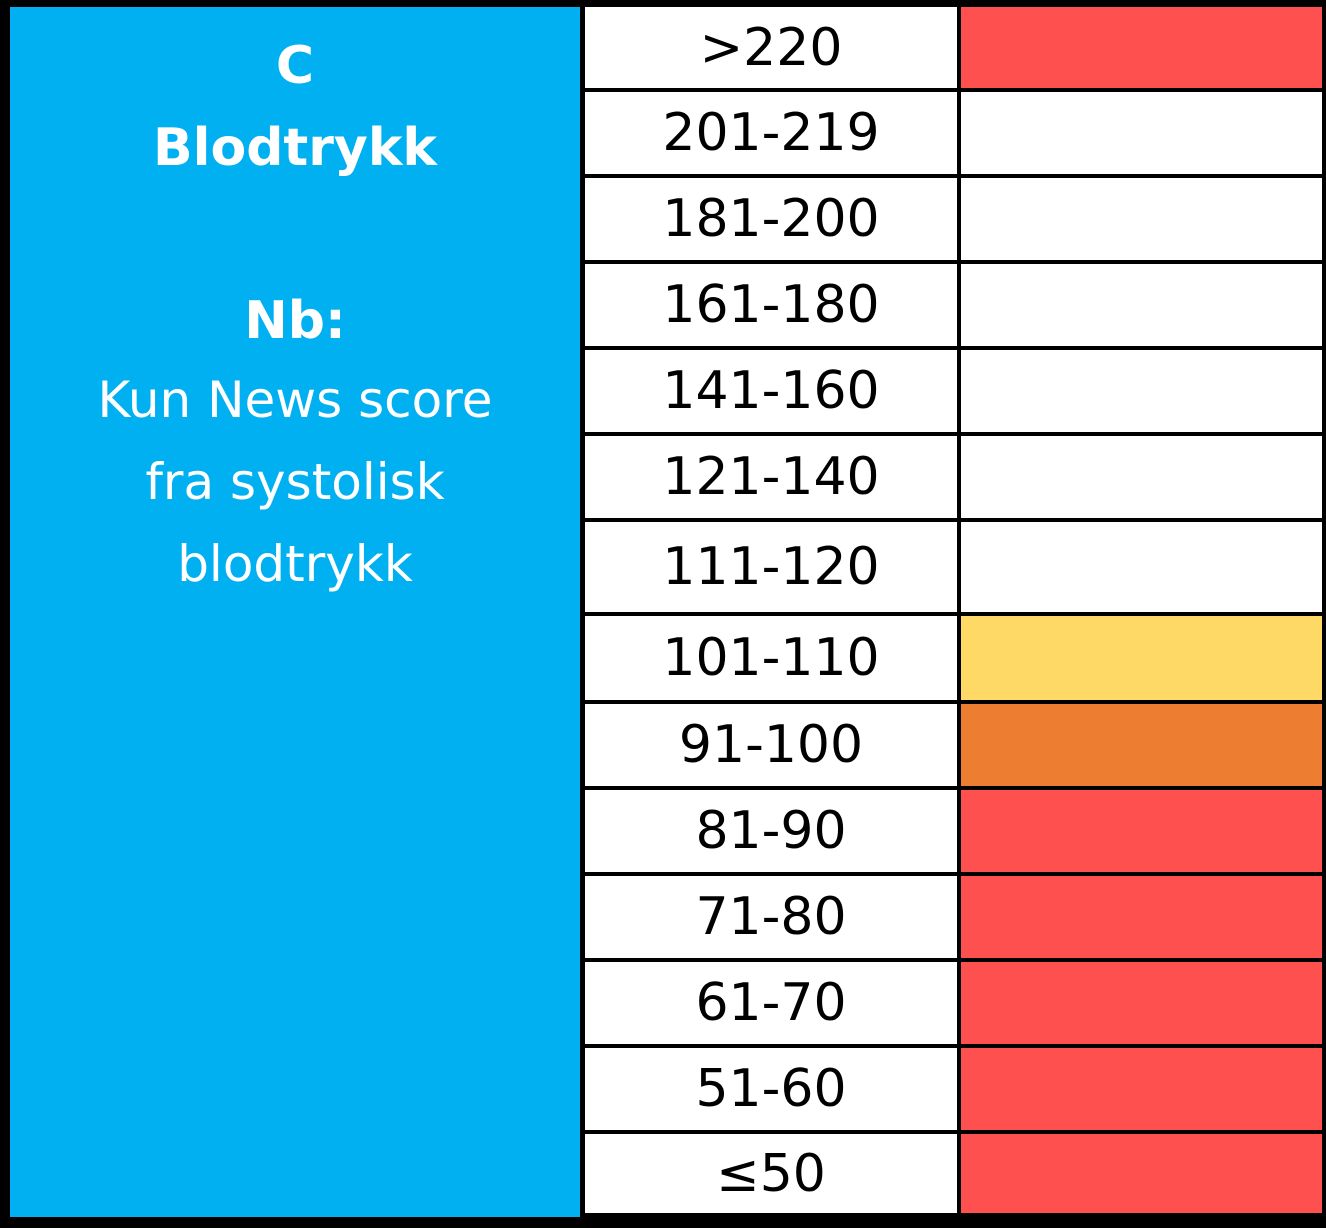  I want to click on range-label: 111-120, so click(771, 567).